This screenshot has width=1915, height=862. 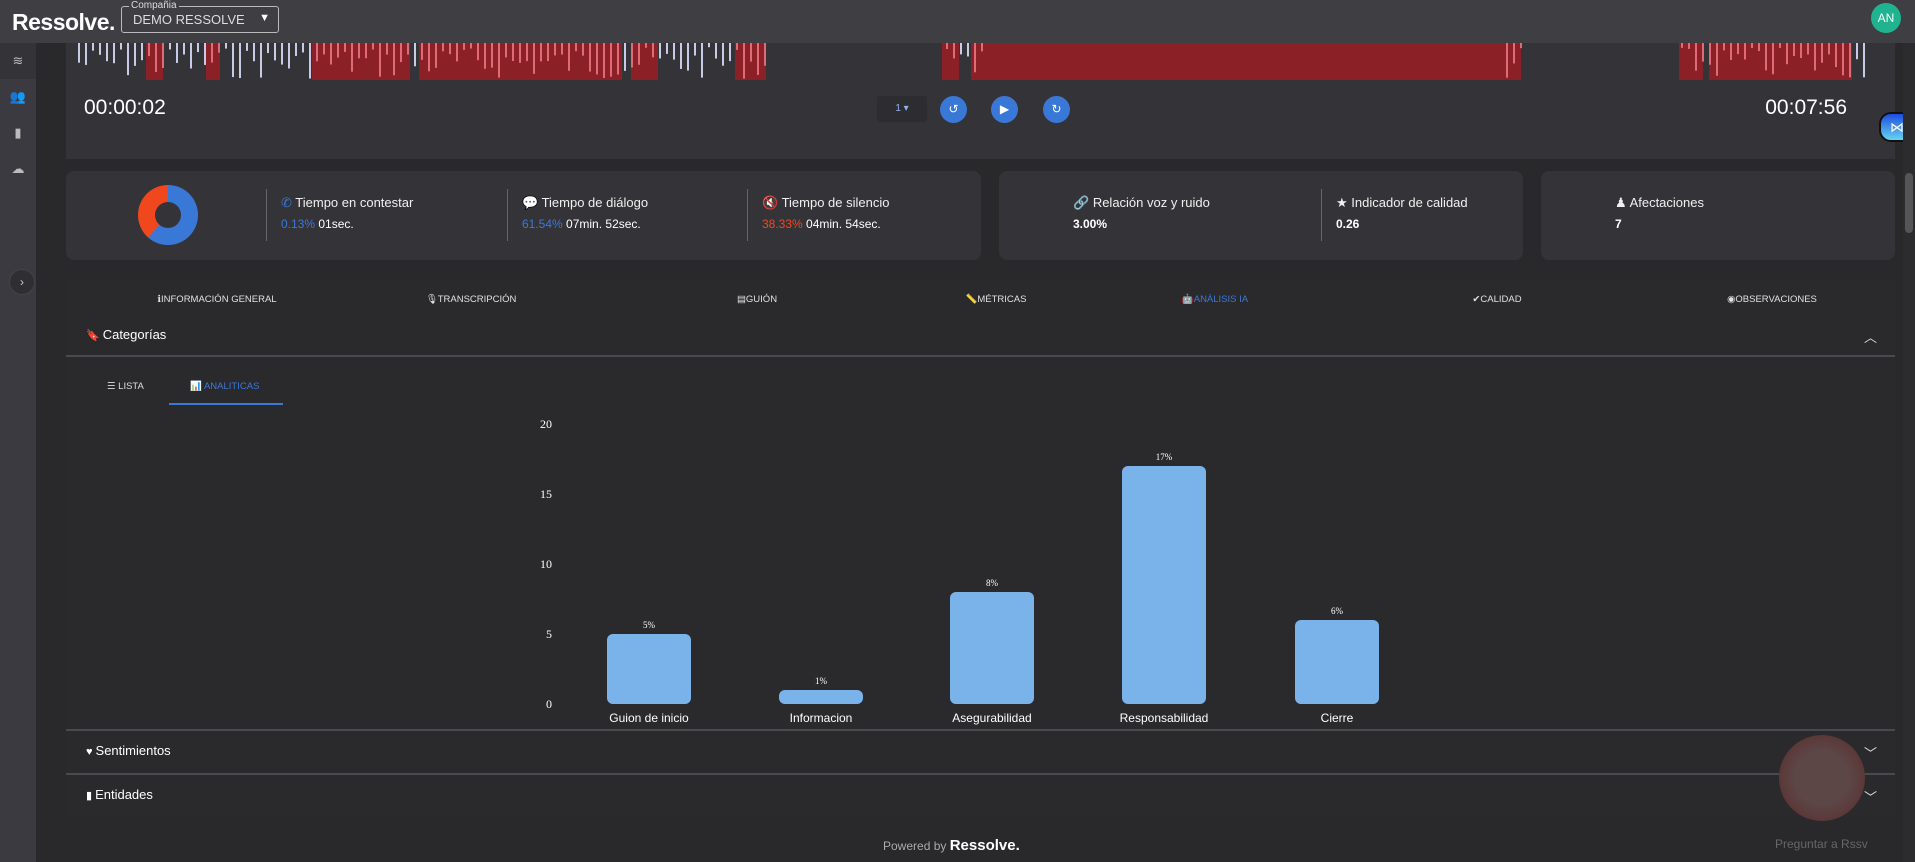 What do you see at coordinates (154, 5) in the screenshot?
I see `company-label: Compañia` at bounding box center [154, 5].